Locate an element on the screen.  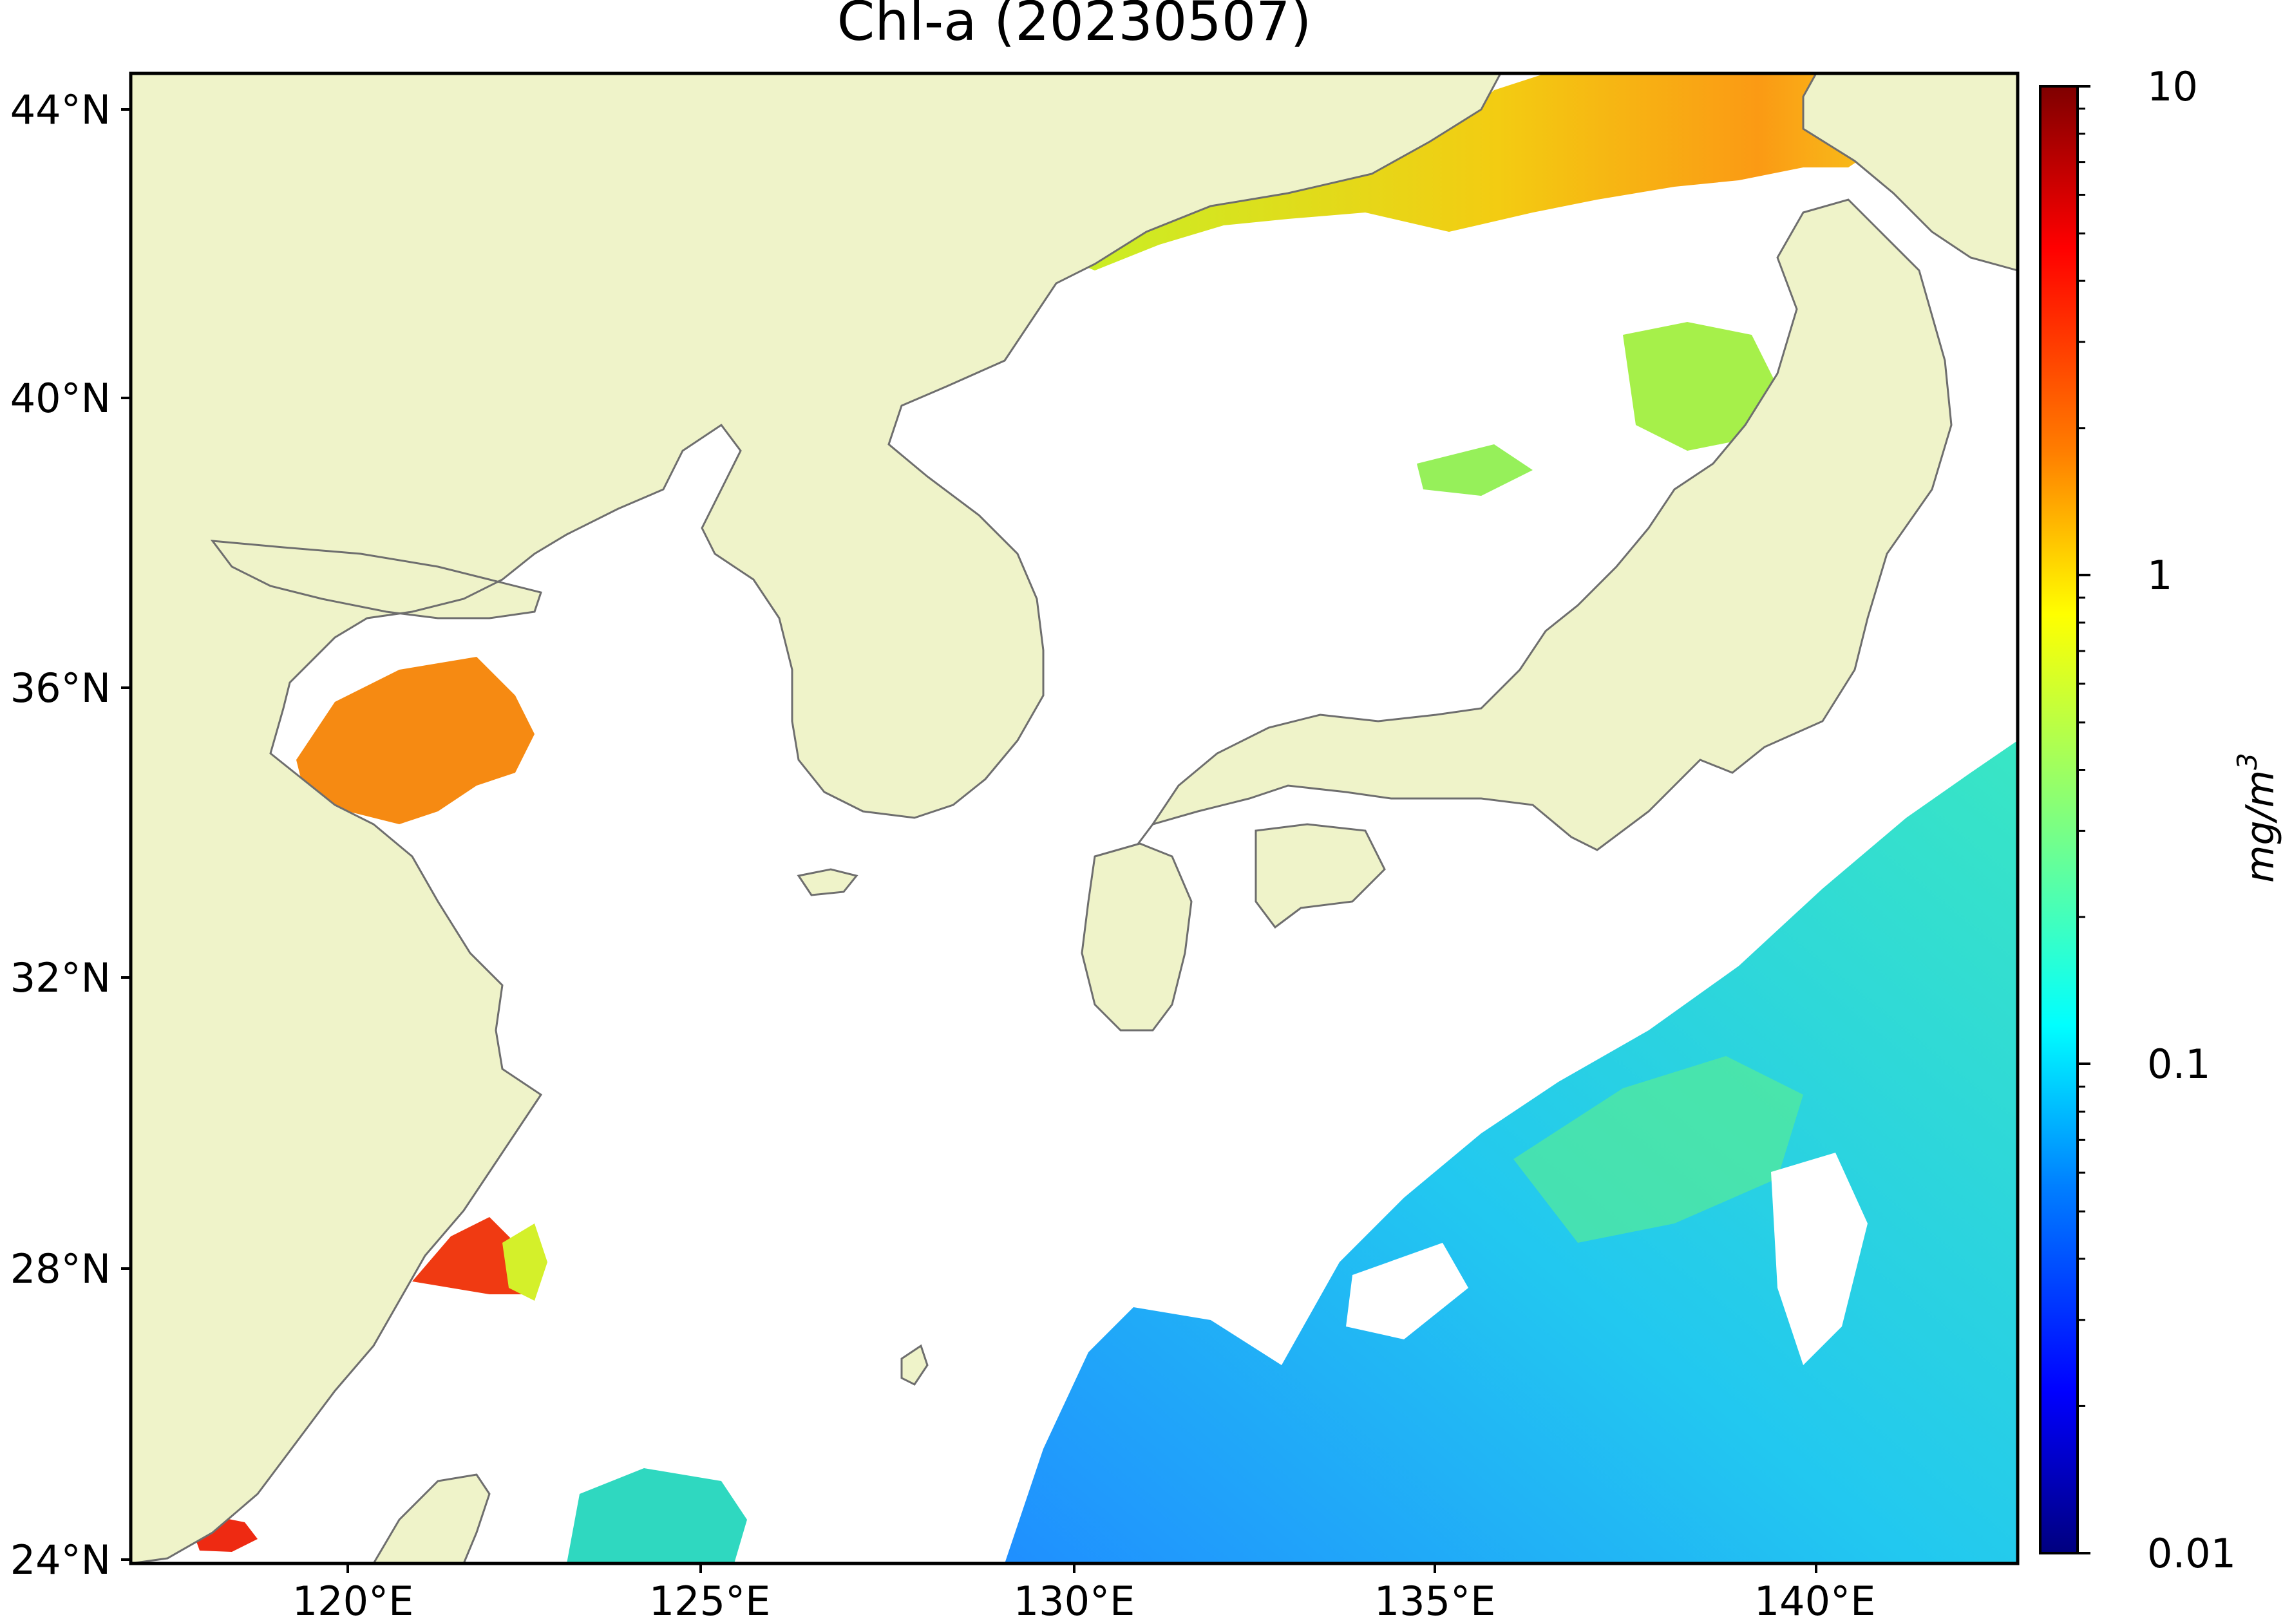
lat-tick-label: 24°N is located at coordinates (60, 1559).